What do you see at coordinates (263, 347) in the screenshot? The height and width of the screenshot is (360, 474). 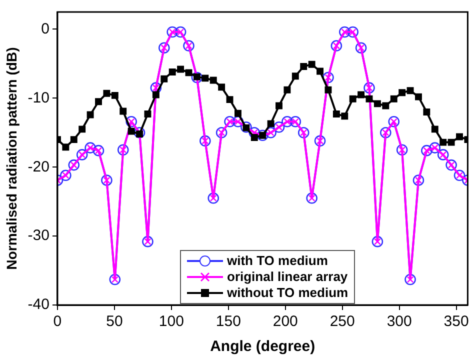 I see `x-axis-title: Angle (degree)` at bounding box center [263, 347].